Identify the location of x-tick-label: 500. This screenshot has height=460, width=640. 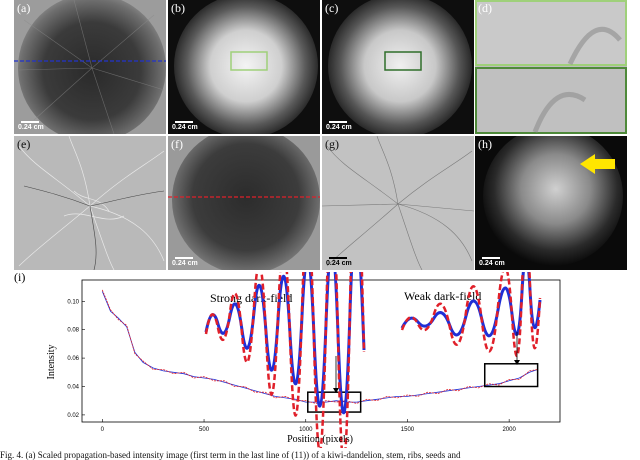
(204, 430).